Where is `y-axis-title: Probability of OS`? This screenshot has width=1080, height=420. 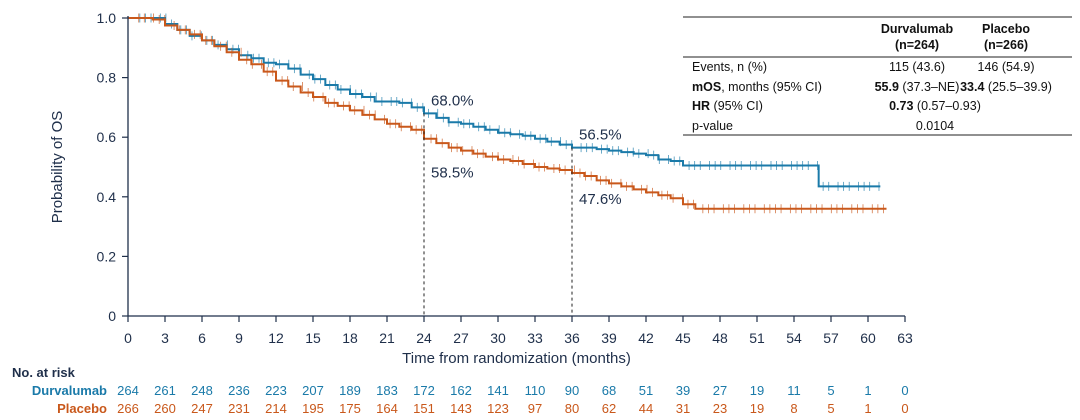
y-axis-title: Probability of OS is located at coordinates (57, 167).